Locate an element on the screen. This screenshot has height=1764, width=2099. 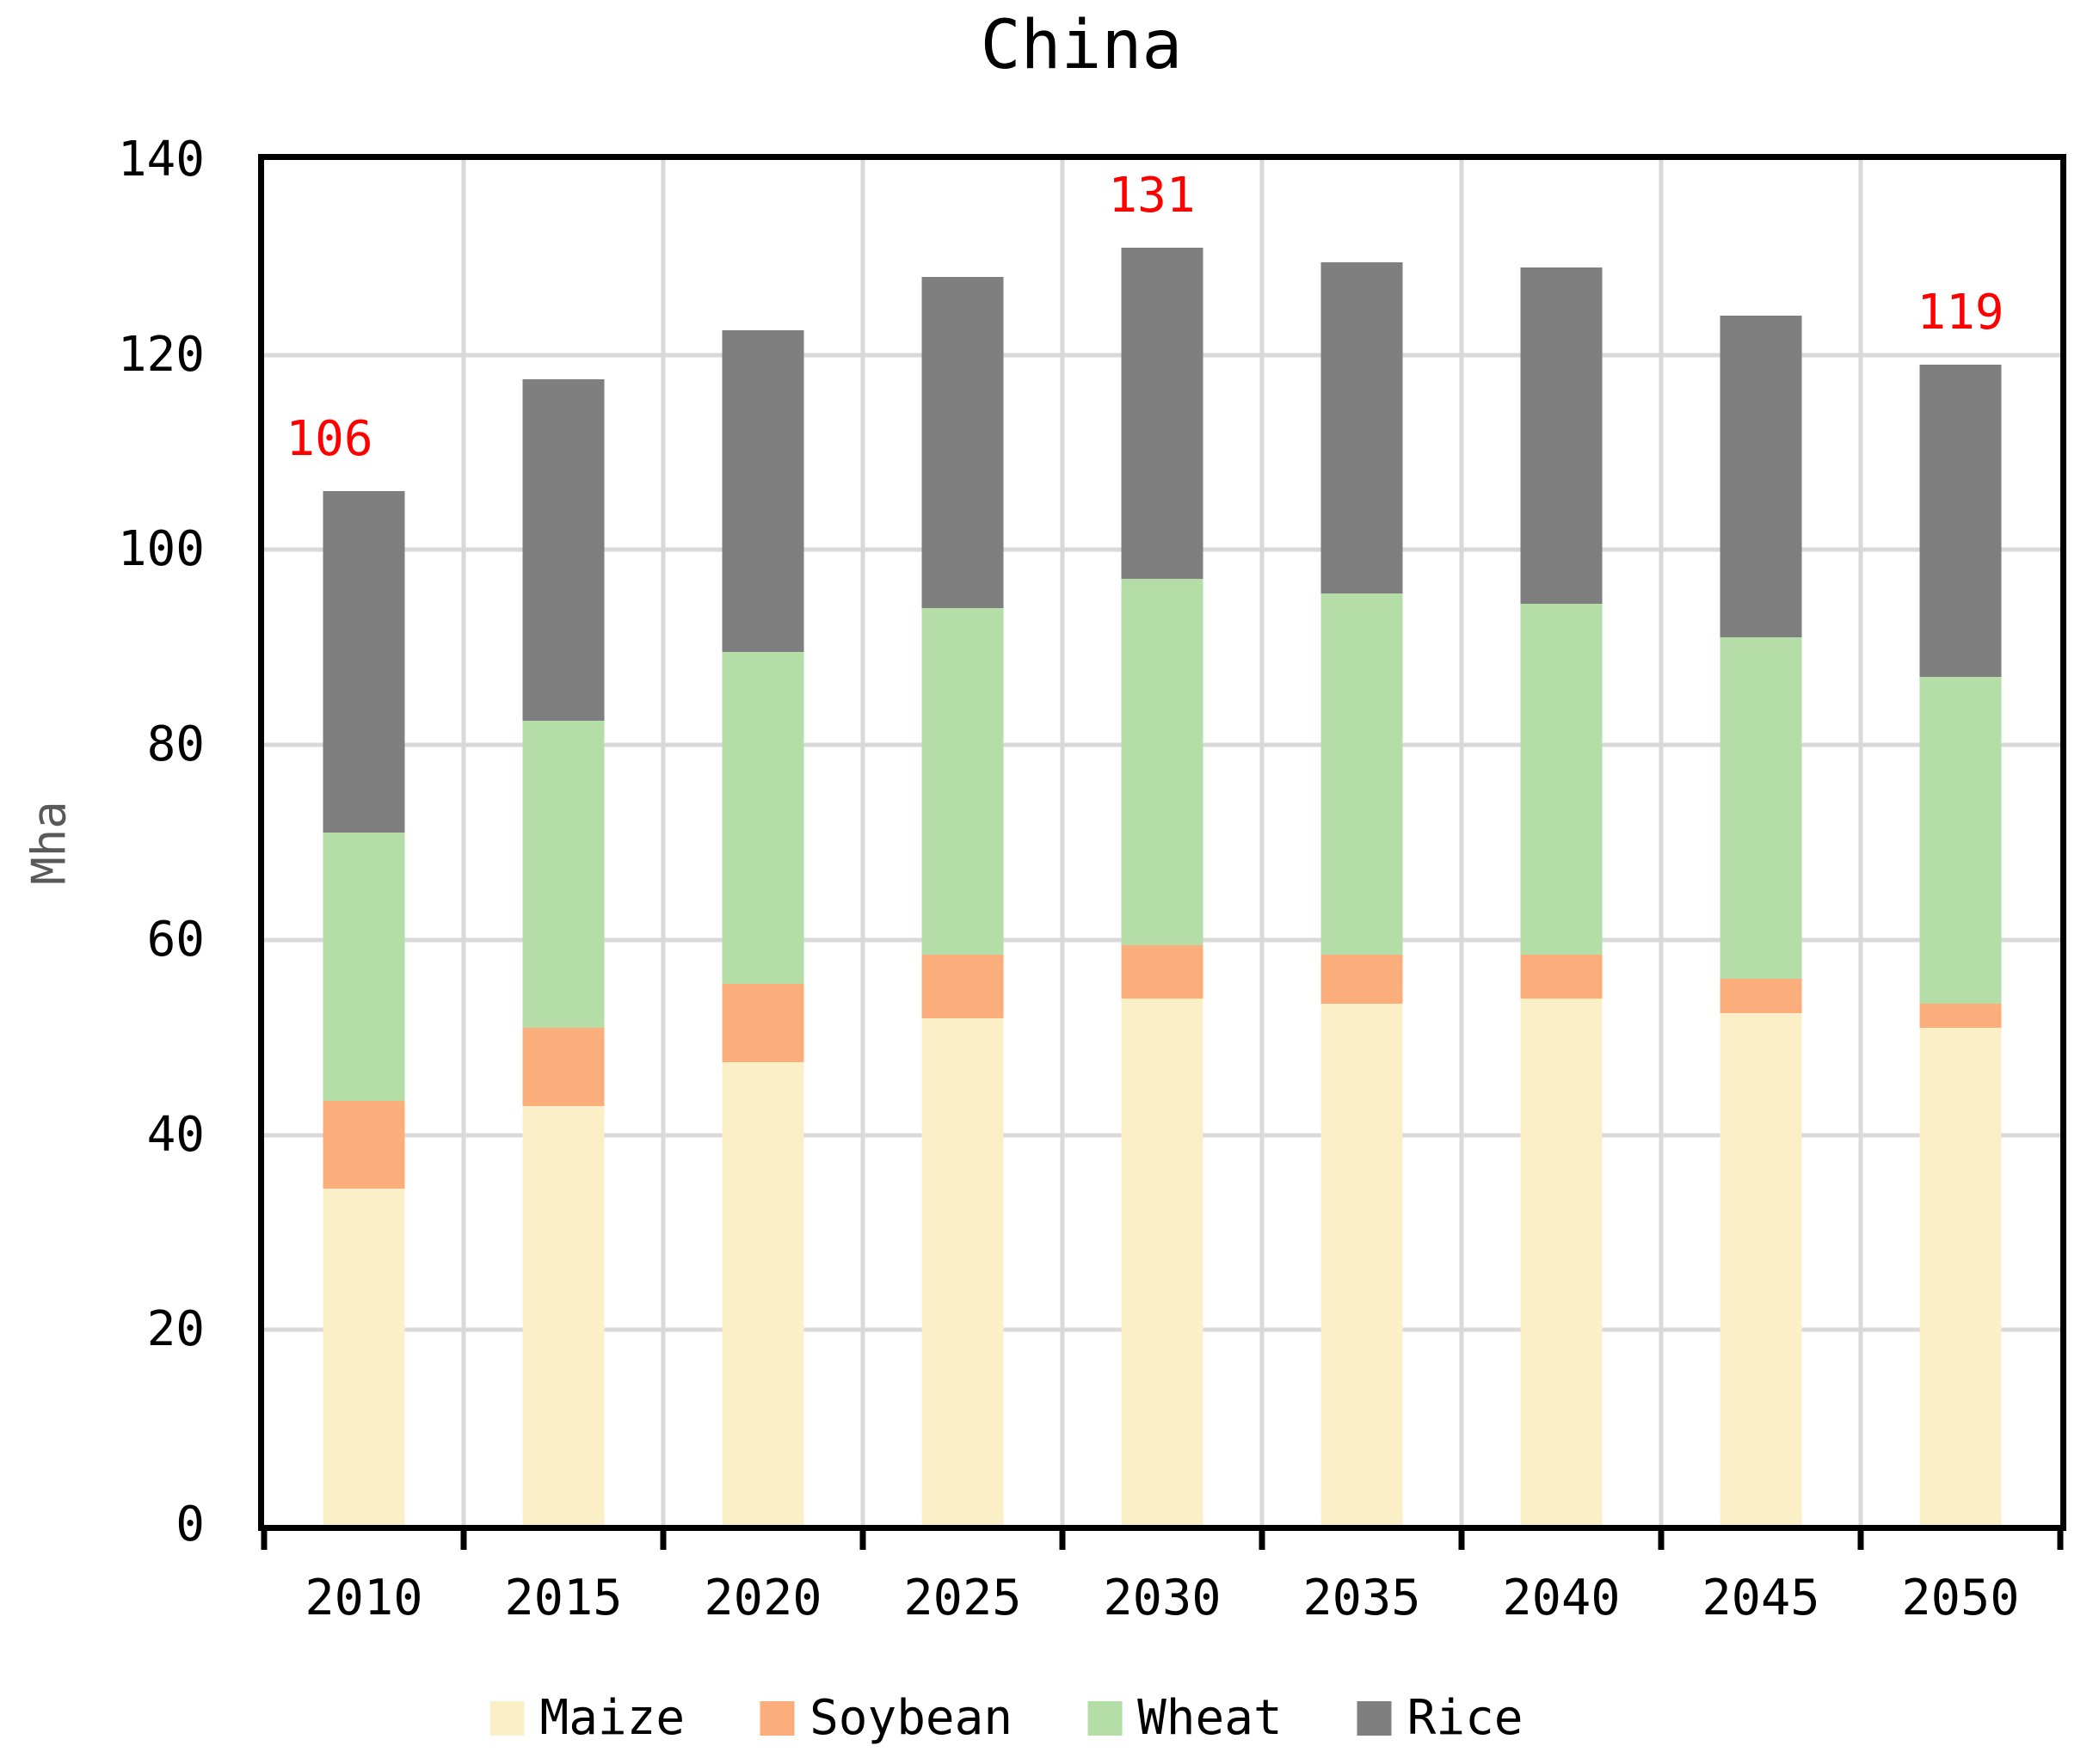
y-tick-label-0: 0 is located at coordinates (190, 1525).